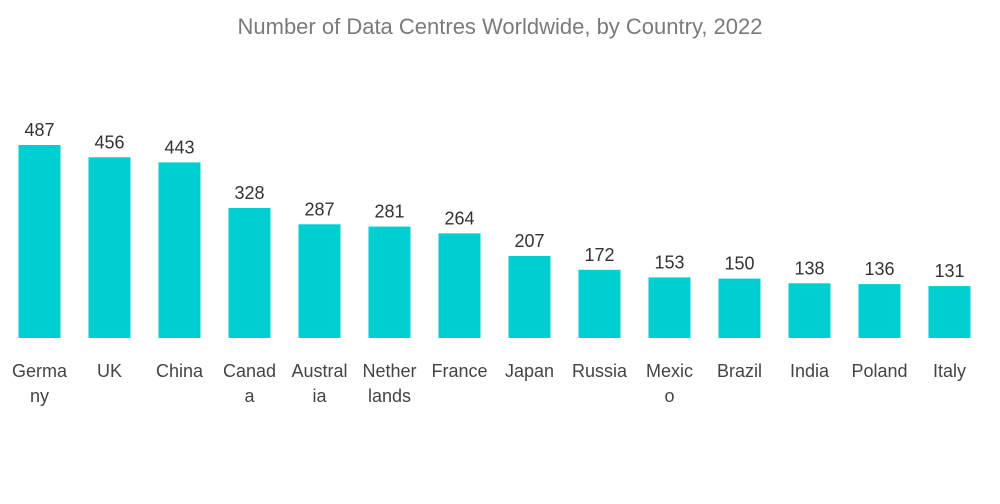  What do you see at coordinates (669, 383) in the screenshot?
I see `category-label-mexico: Mexic o` at bounding box center [669, 383].